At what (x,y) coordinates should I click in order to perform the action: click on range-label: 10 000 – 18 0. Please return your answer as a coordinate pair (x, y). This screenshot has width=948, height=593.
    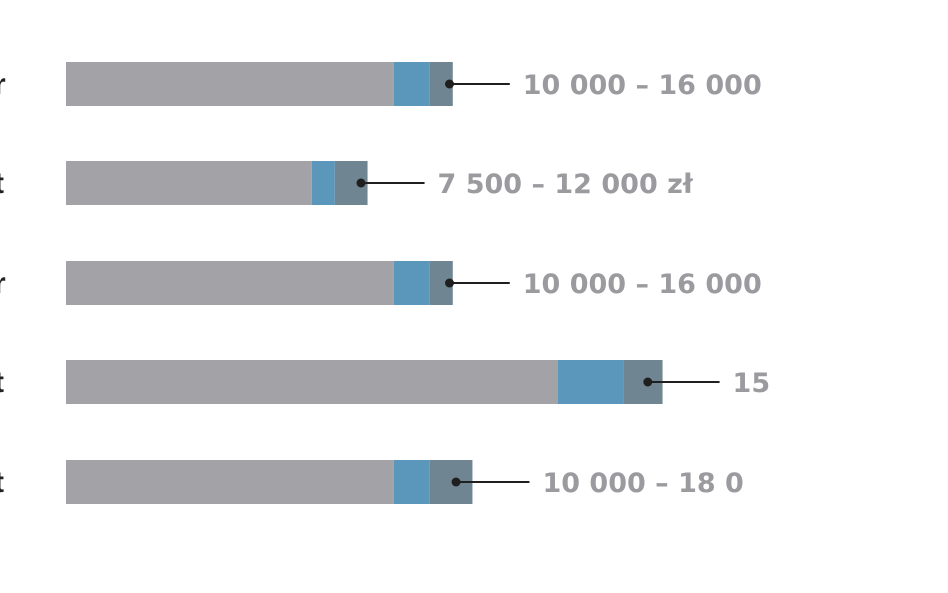
    Looking at the image, I should click on (642, 483).